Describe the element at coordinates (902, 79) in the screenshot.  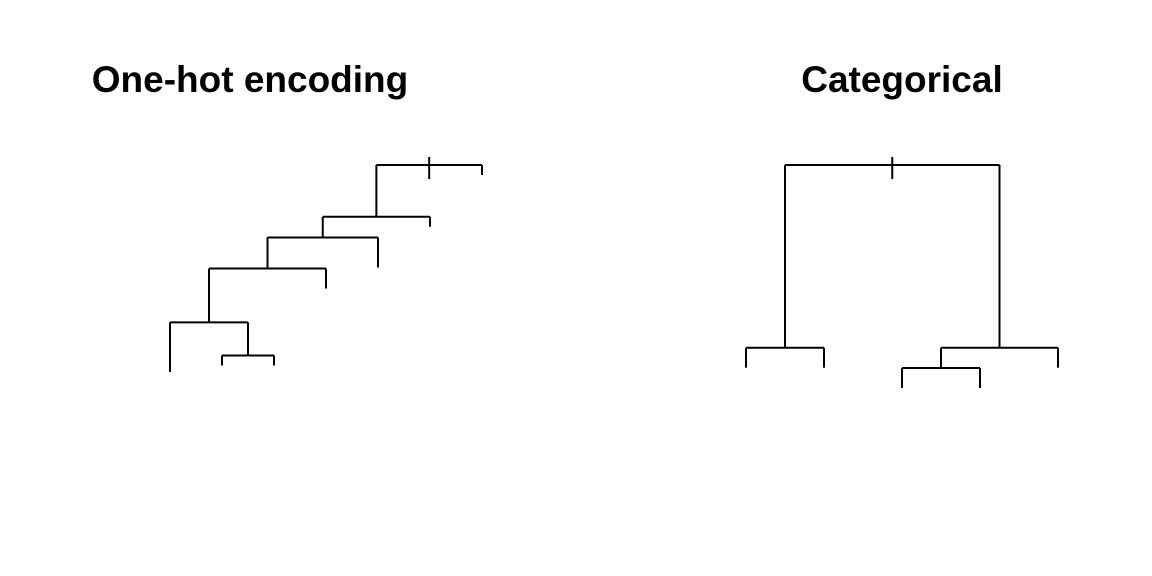
I see `panel-title: Categorical` at that location.